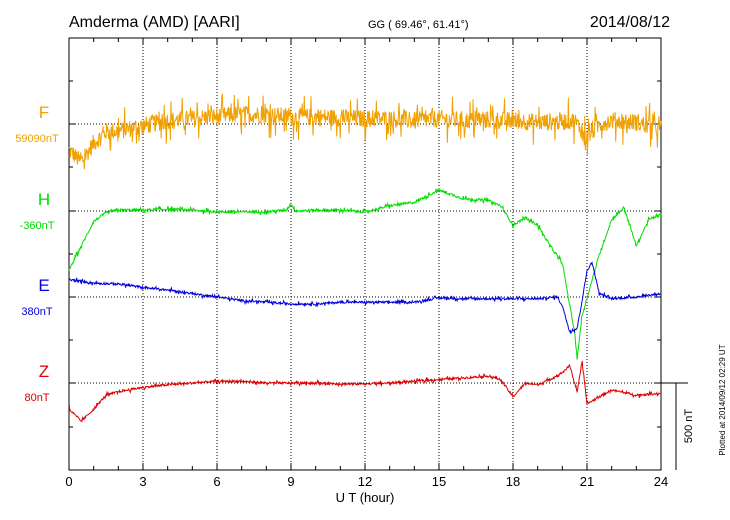 The height and width of the screenshot is (520, 730). I want to click on series-name-z: Z, so click(44, 371).